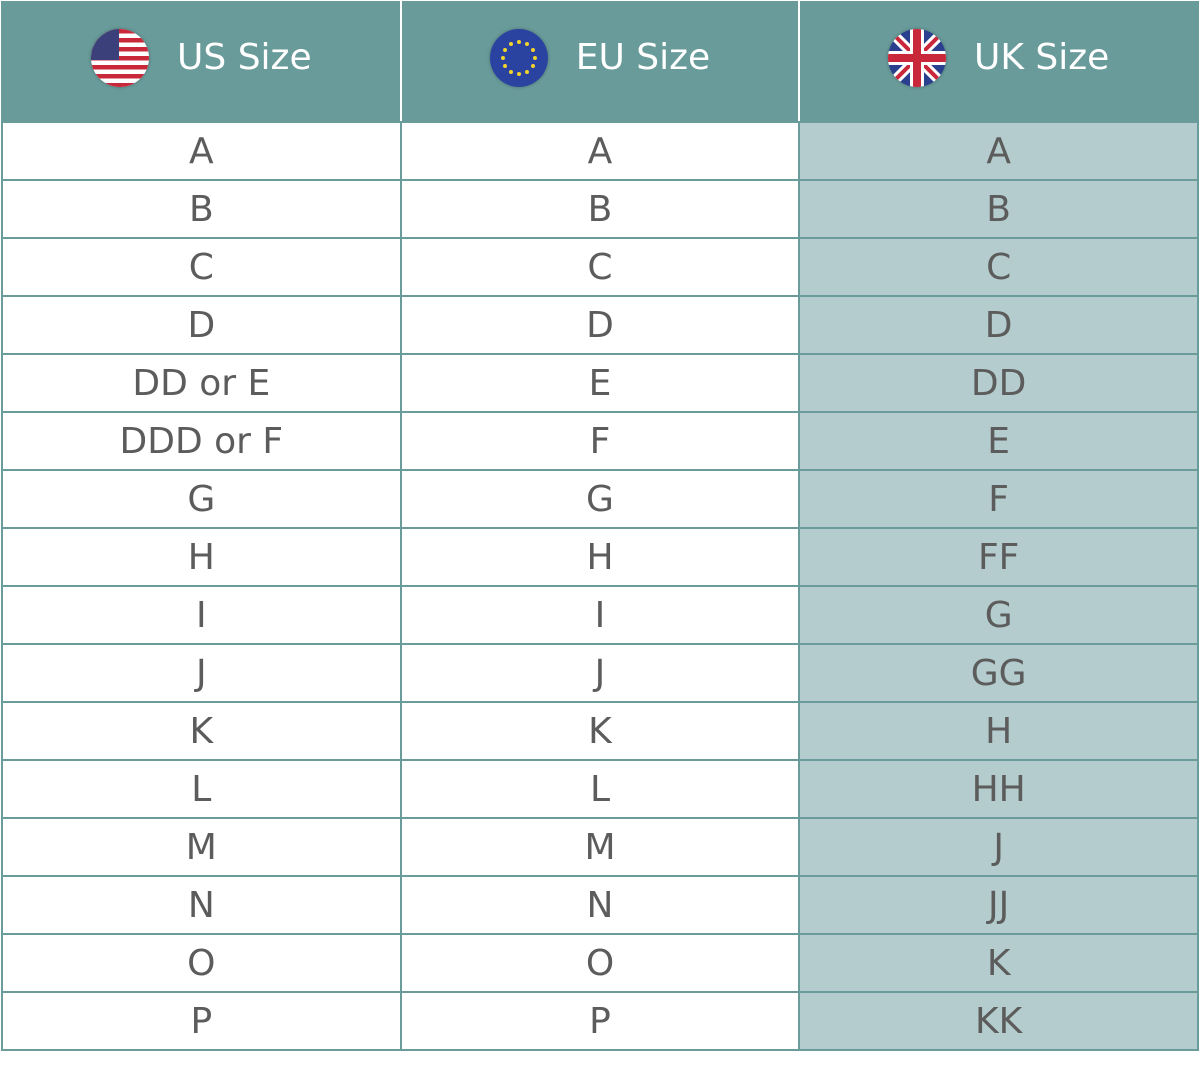 Image resolution: width=1200 pixels, height=1080 pixels. What do you see at coordinates (201, 441) in the screenshot?
I see `cell-us-size: DDD or F` at bounding box center [201, 441].